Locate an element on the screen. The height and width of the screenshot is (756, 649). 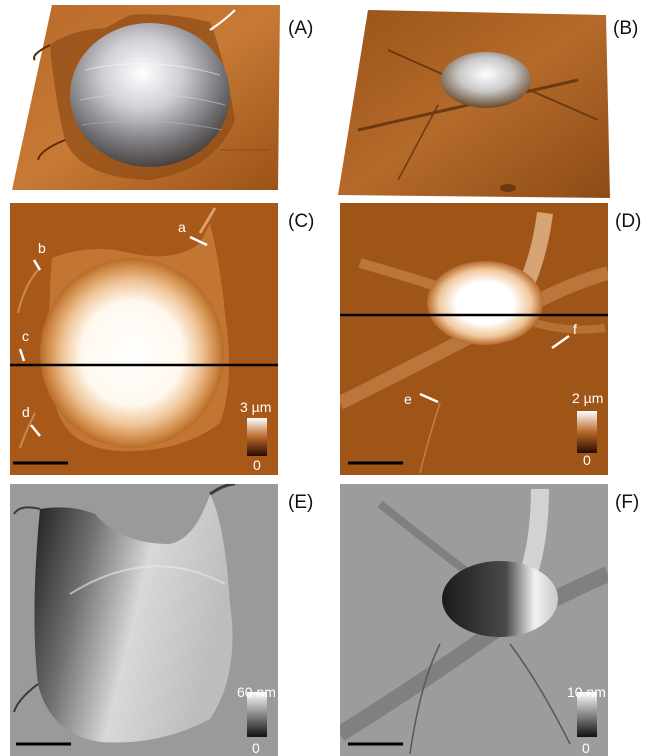
panel-e-label: (E) is located at coordinates (301, 502).